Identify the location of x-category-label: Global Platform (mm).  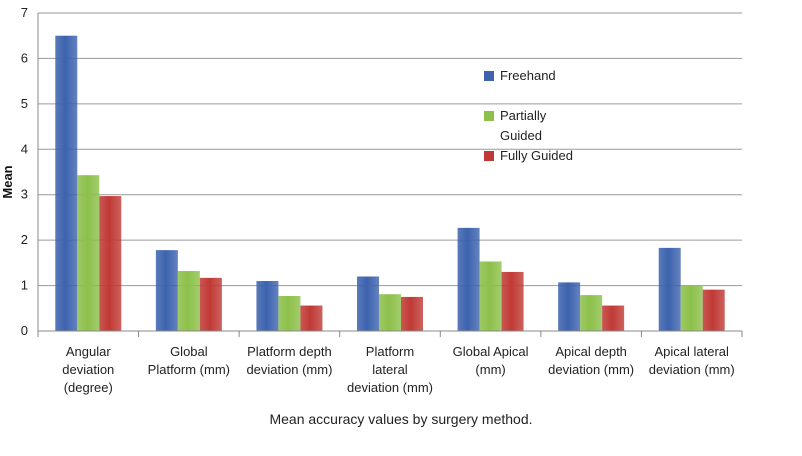
(189, 360).